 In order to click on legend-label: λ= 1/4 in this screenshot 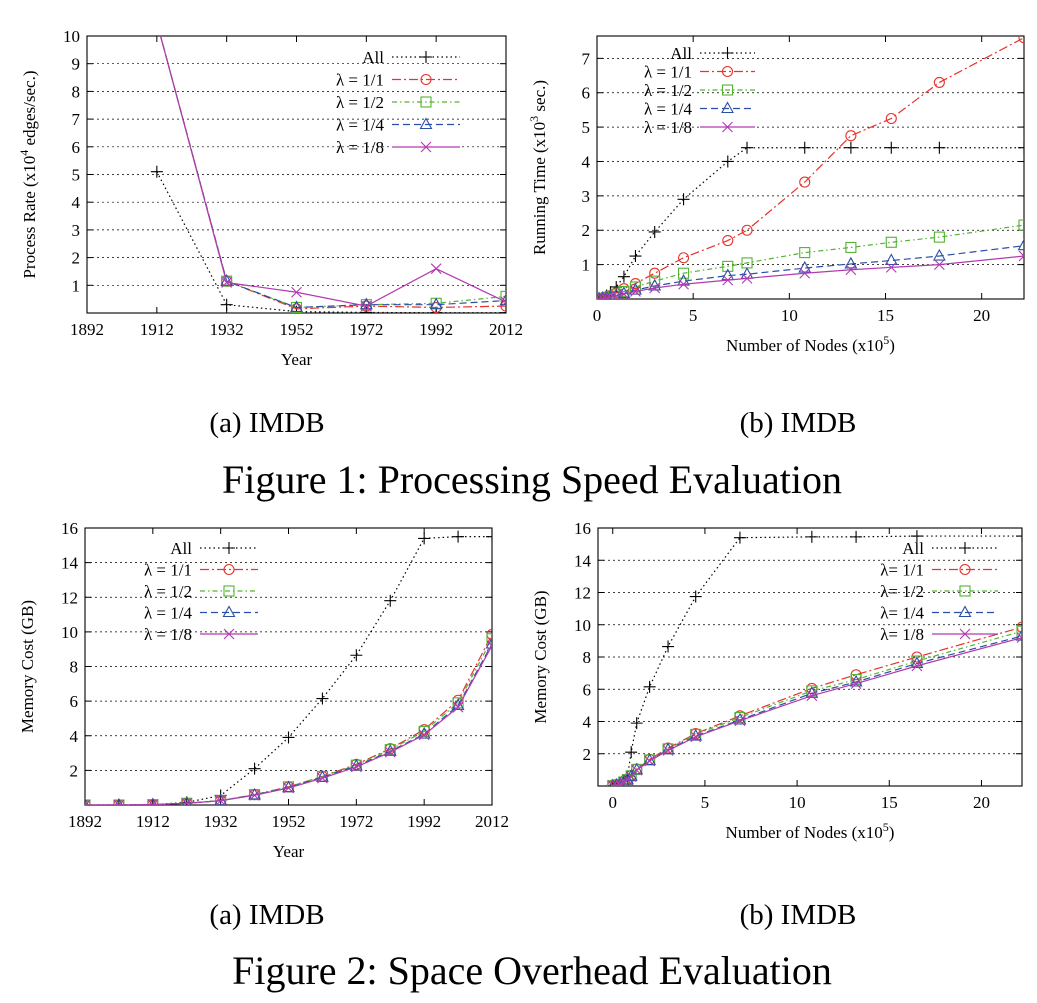, I will do `click(902, 613)`.